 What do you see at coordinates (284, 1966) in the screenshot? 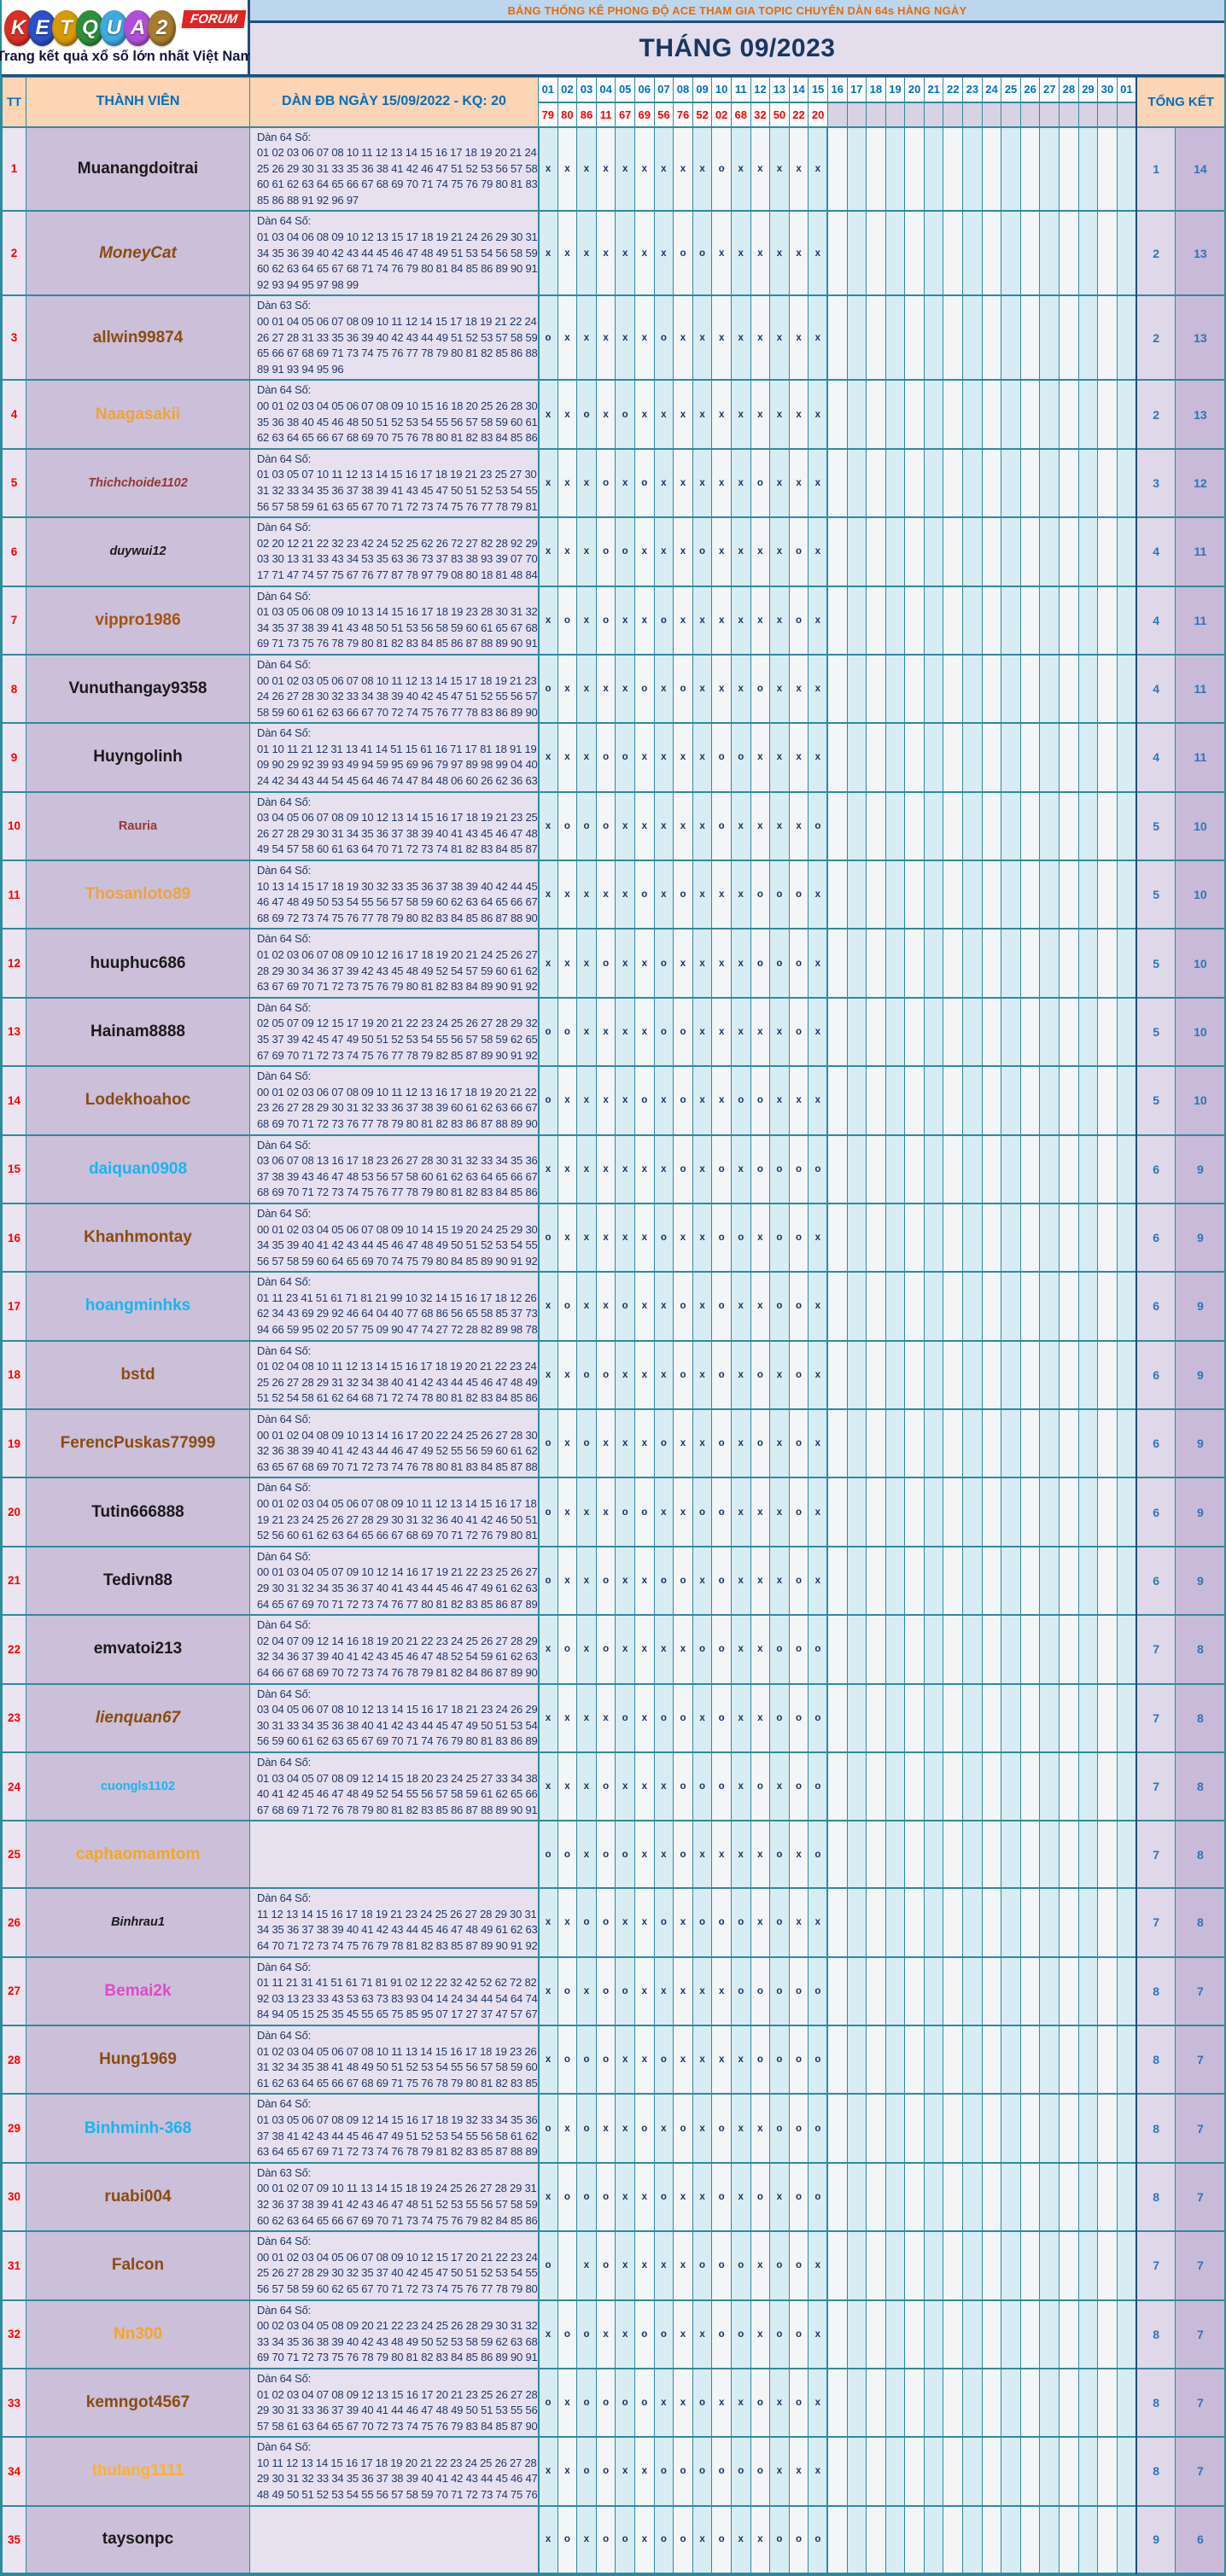
I see `dan-label: Dàn 64 Số:` at bounding box center [284, 1966].